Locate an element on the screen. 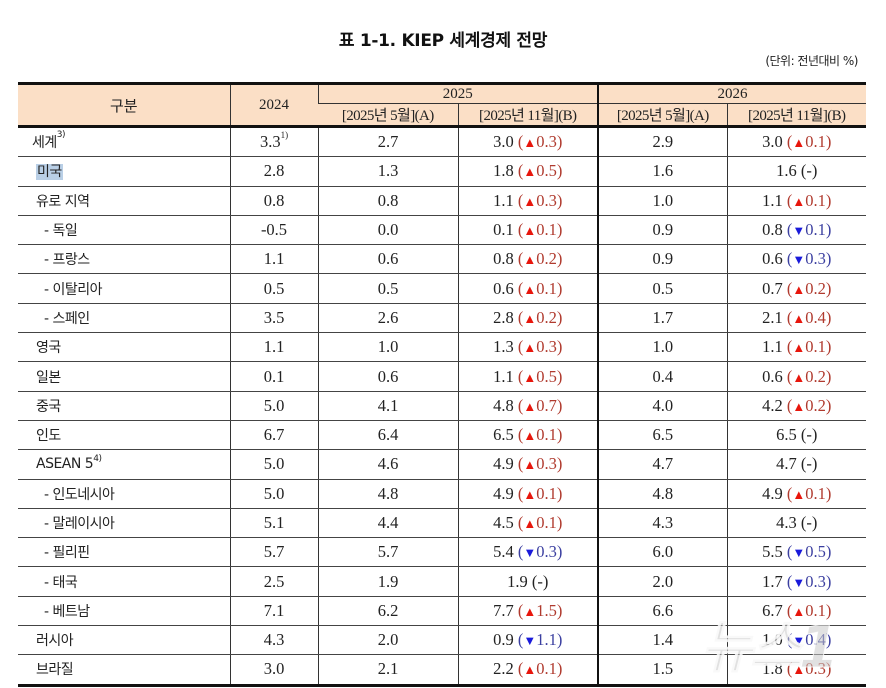  header-2025: 2025 is located at coordinates (457, 93).